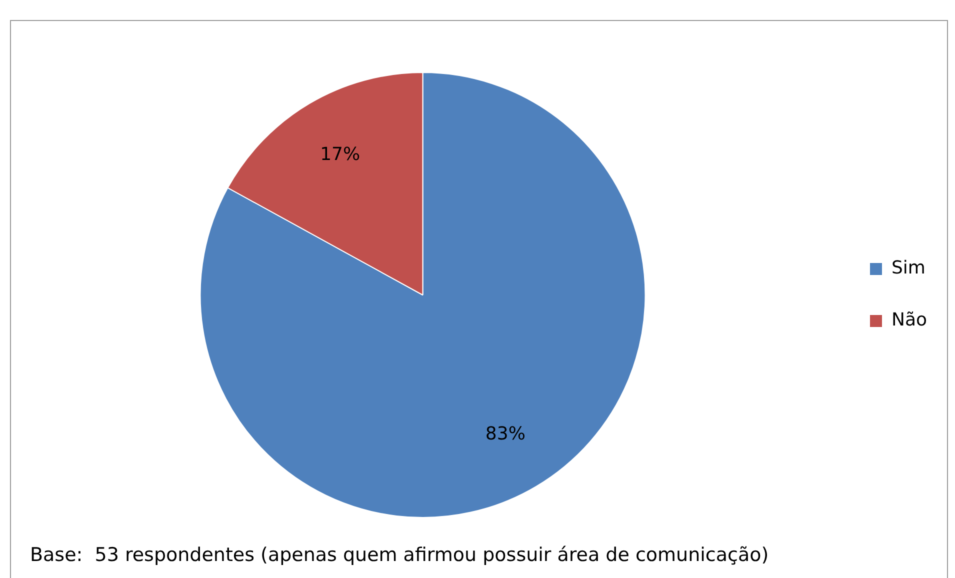 The height and width of the screenshot is (578, 955). I want to click on legend-label: Sim, so click(908, 268).